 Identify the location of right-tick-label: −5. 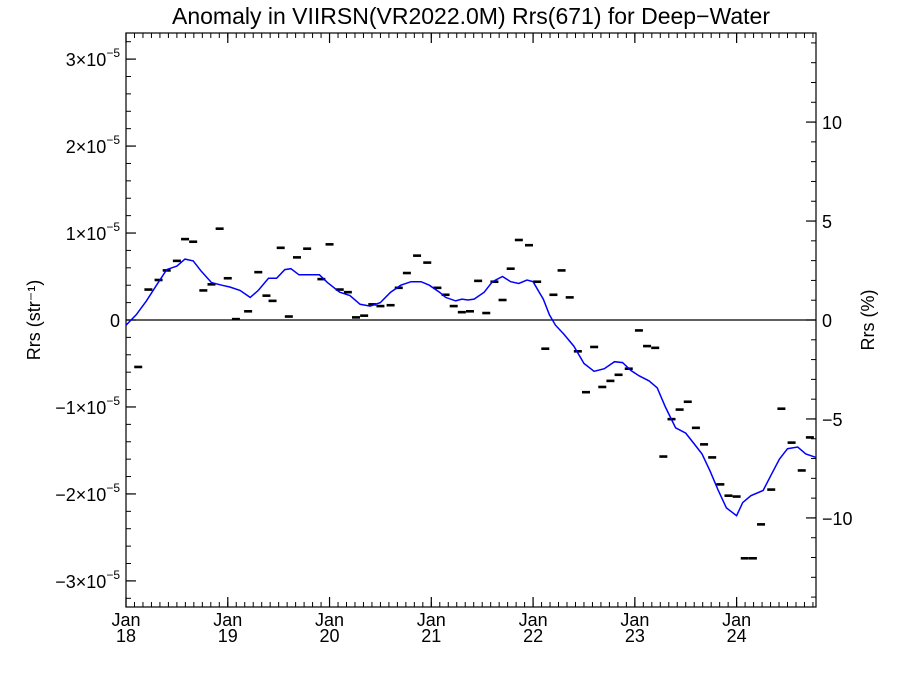
(832, 420).